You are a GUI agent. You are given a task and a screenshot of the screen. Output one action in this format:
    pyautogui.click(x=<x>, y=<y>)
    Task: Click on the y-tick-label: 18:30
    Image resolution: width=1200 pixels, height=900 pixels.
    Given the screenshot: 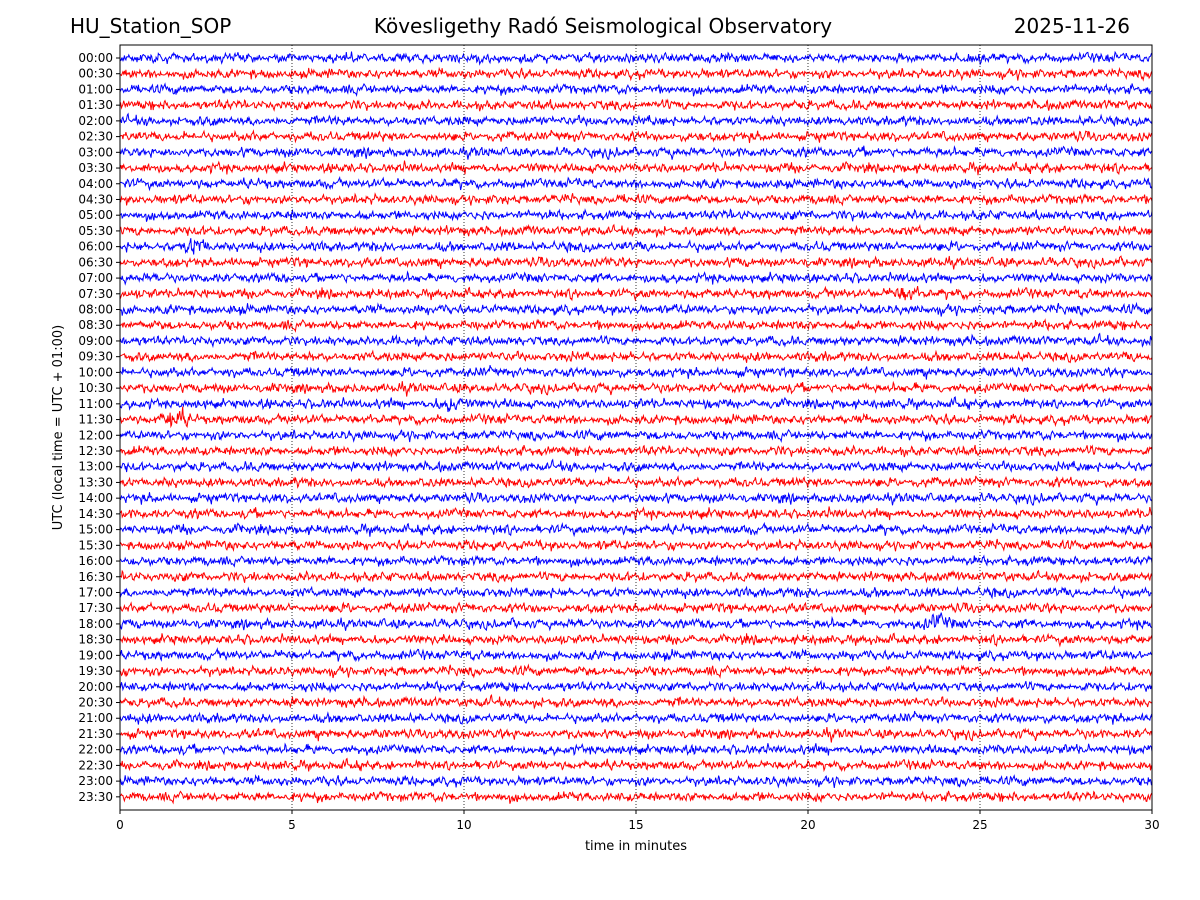 What is the action you would take?
    pyautogui.click(x=95, y=640)
    